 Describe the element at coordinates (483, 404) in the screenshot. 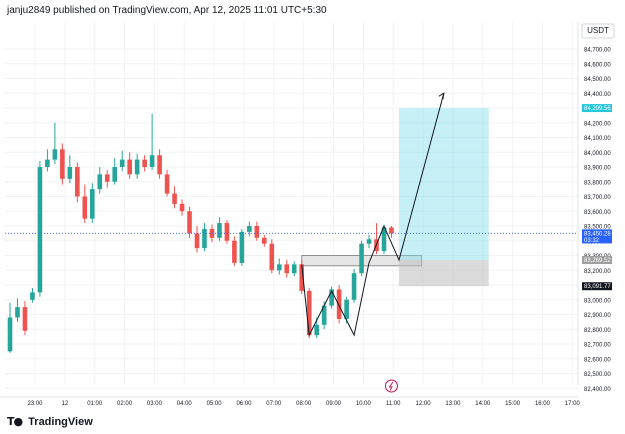

I see `time-tick-label: 14:00` at that location.